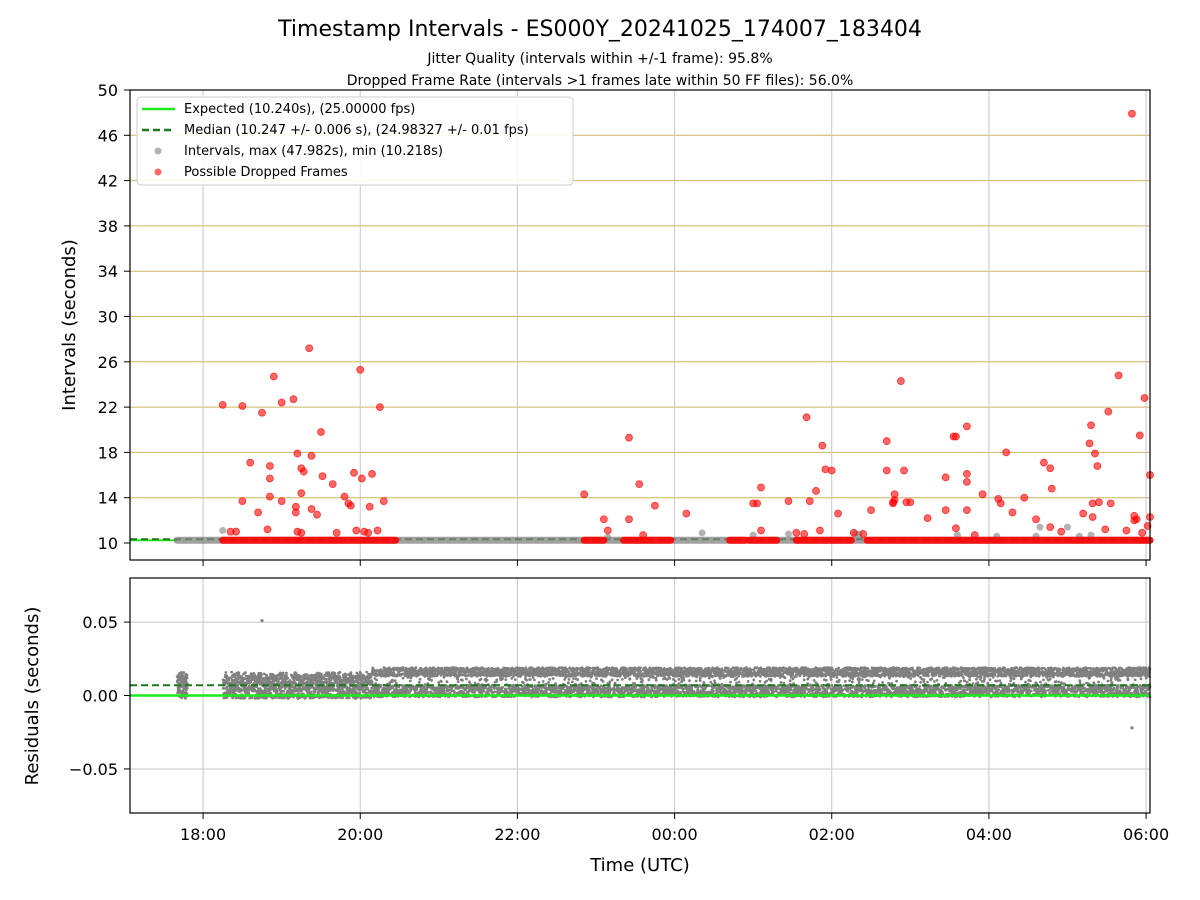  I want to click on intervals-ytick-label-38: 38, so click(108, 226).